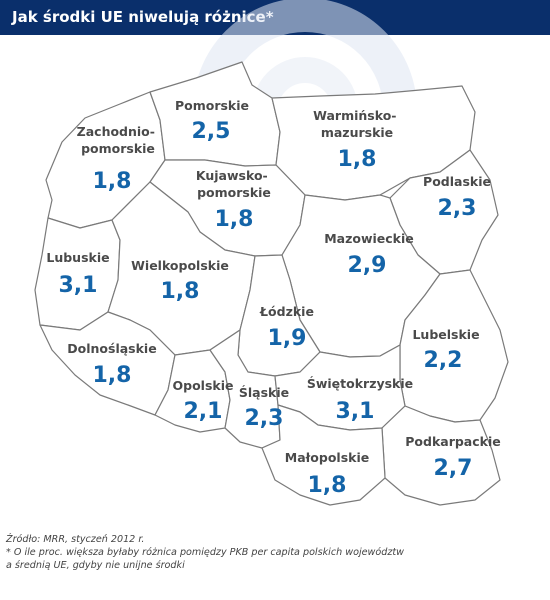 The height and width of the screenshot is (600, 550). What do you see at coordinates (367, 265) in the screenshot?
I see `value-mazowieckie: 2,9` at bounding box center [367, 265].